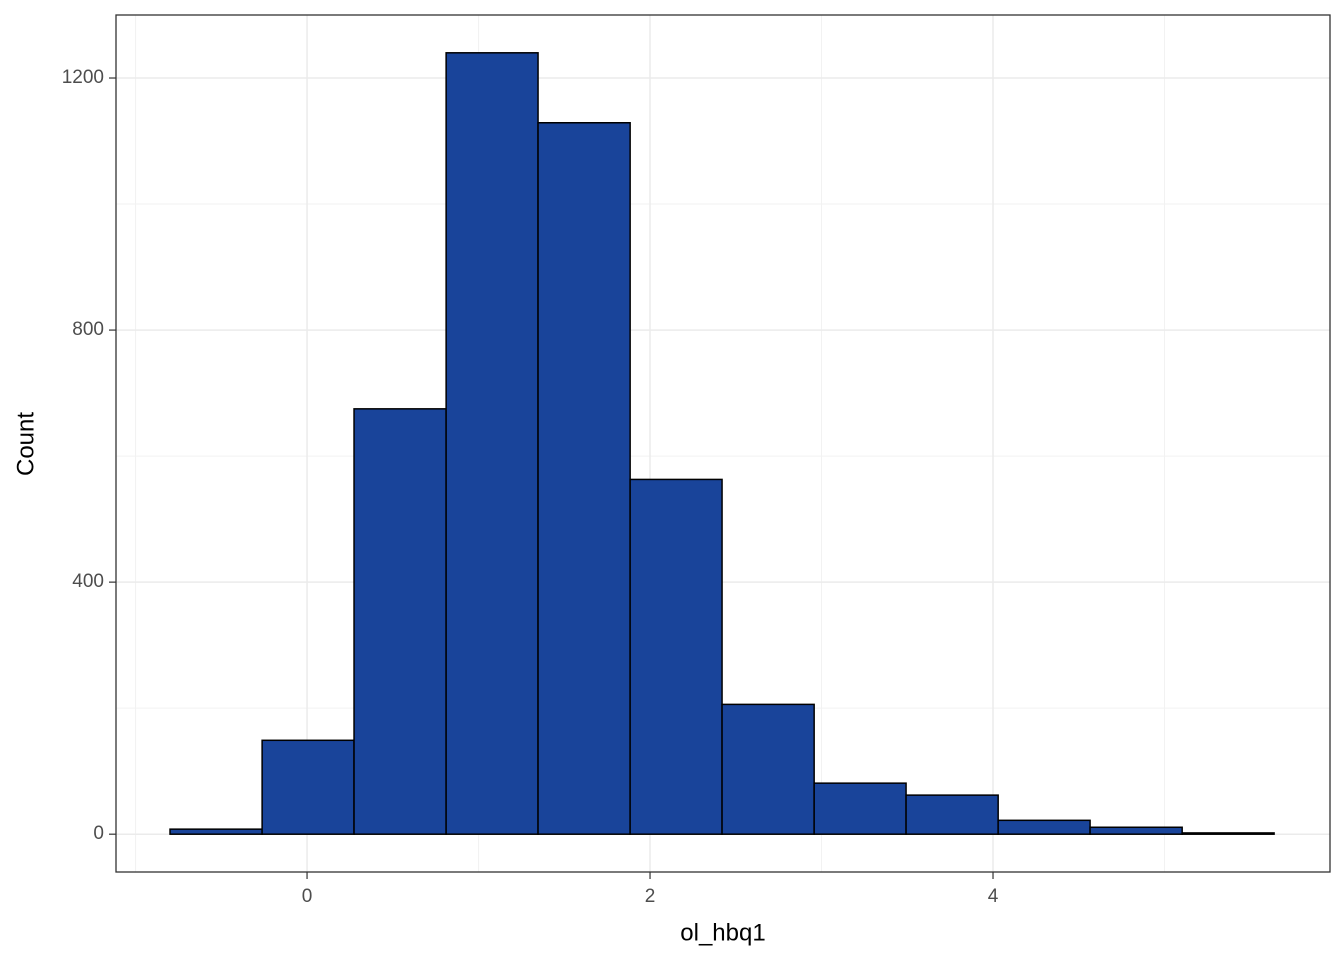  I want to click on y-tick-label: 800, so click(88, 329).